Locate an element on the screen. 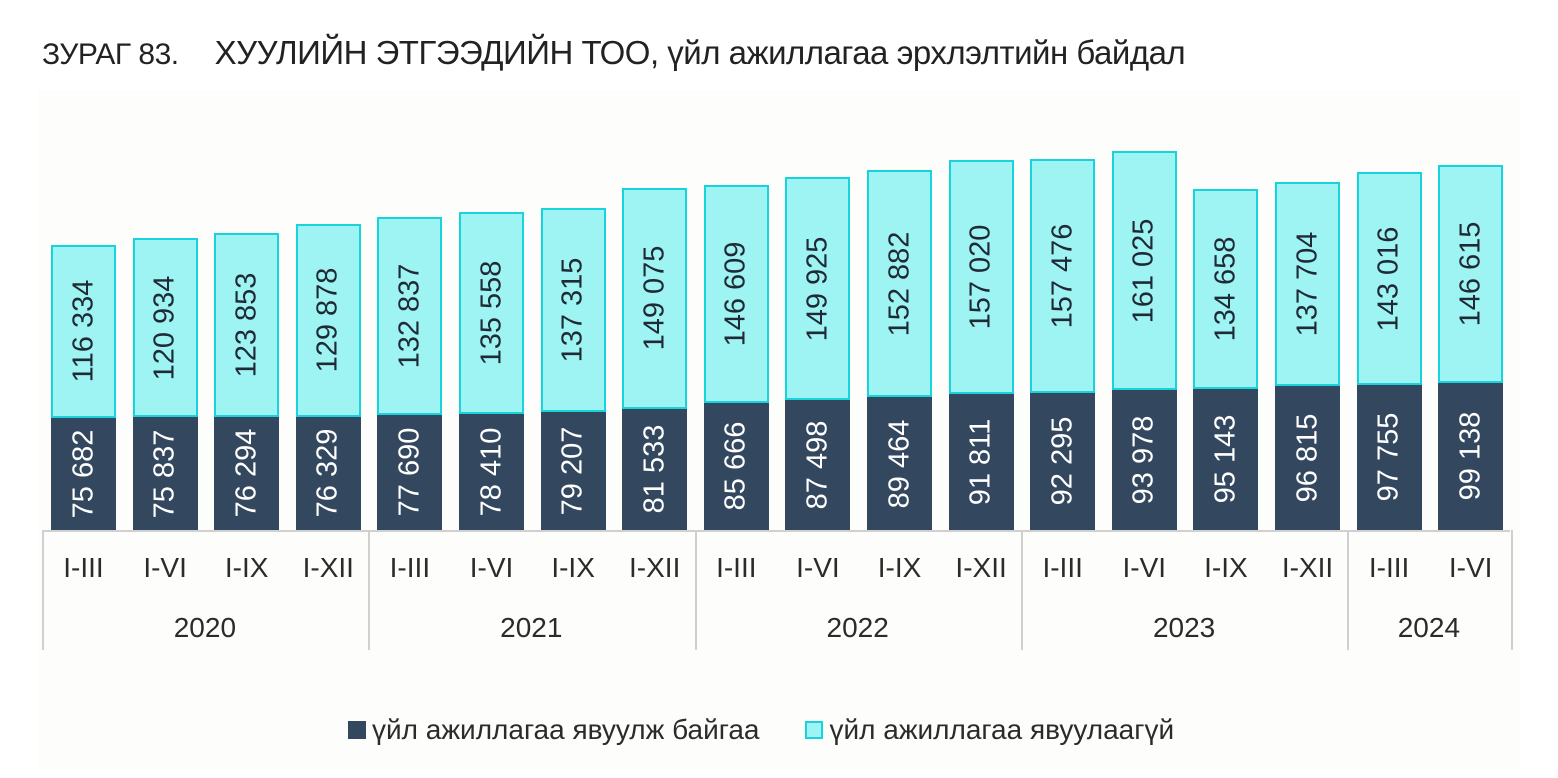 This screenshot has height=778, width=1558. bar-value-label: 77 690 is located at coordinates (409, 472).